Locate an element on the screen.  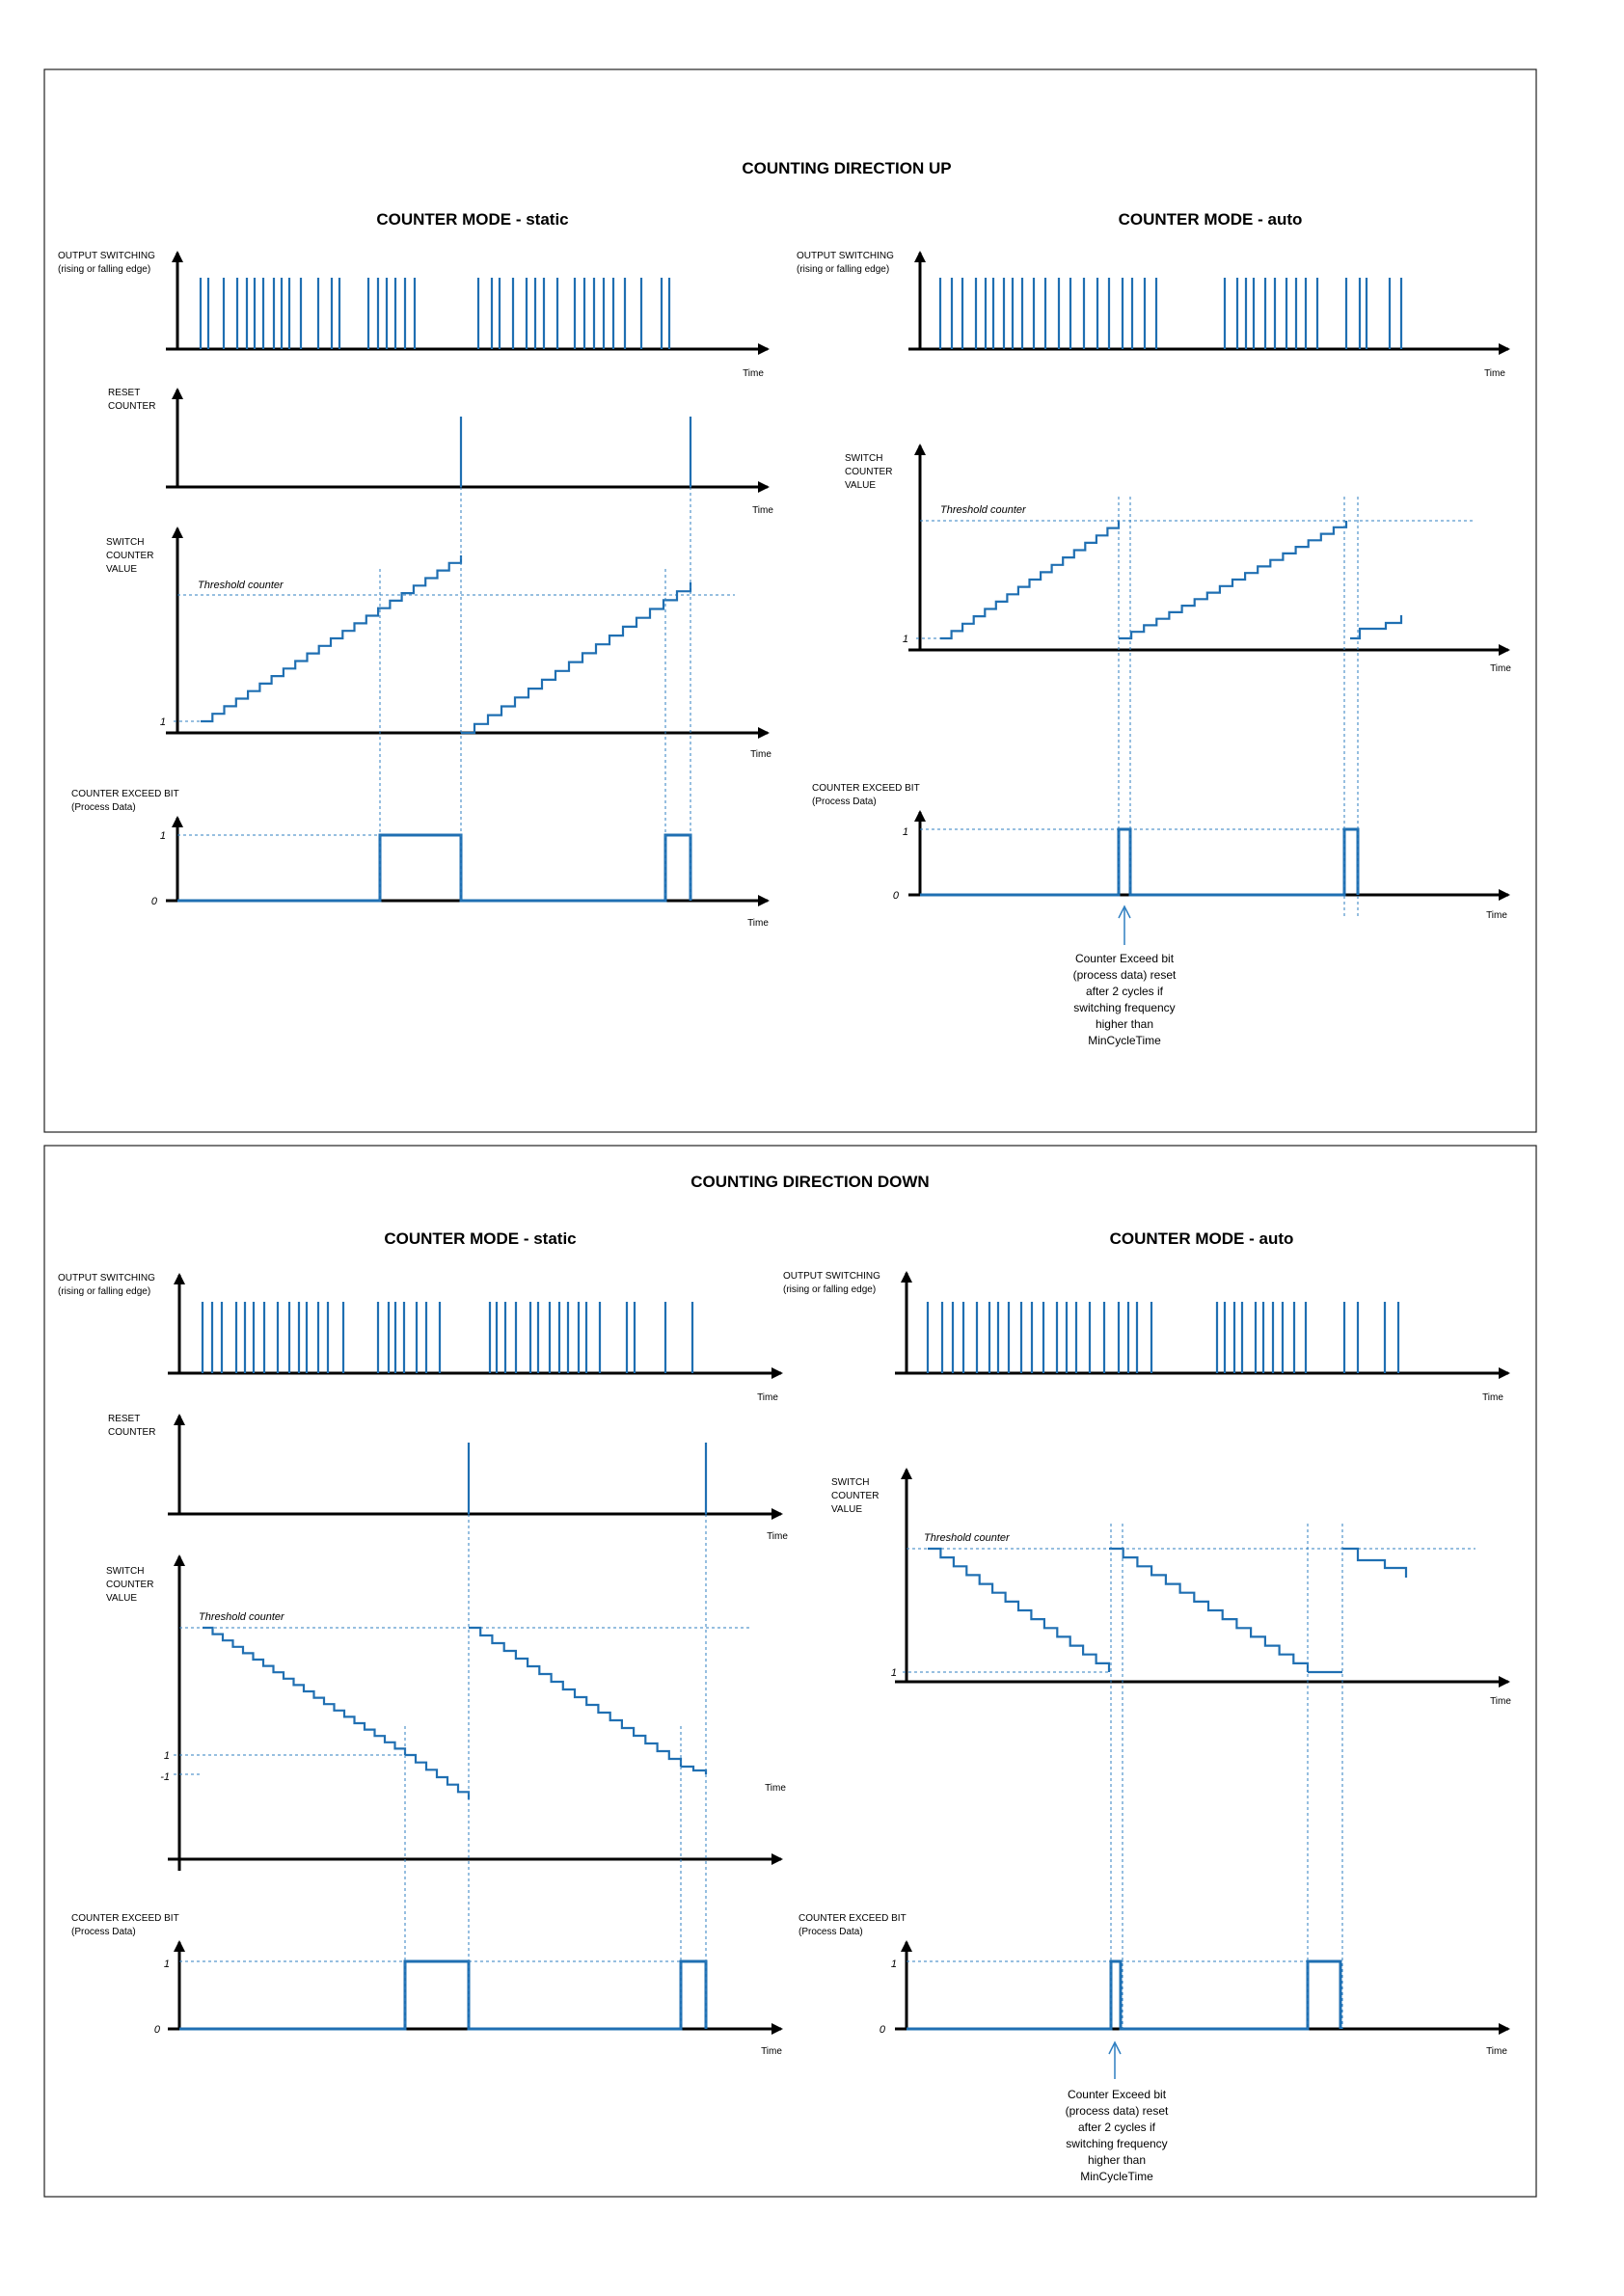
time-label-up-static-value: Time is located at coordinates (760, 754).